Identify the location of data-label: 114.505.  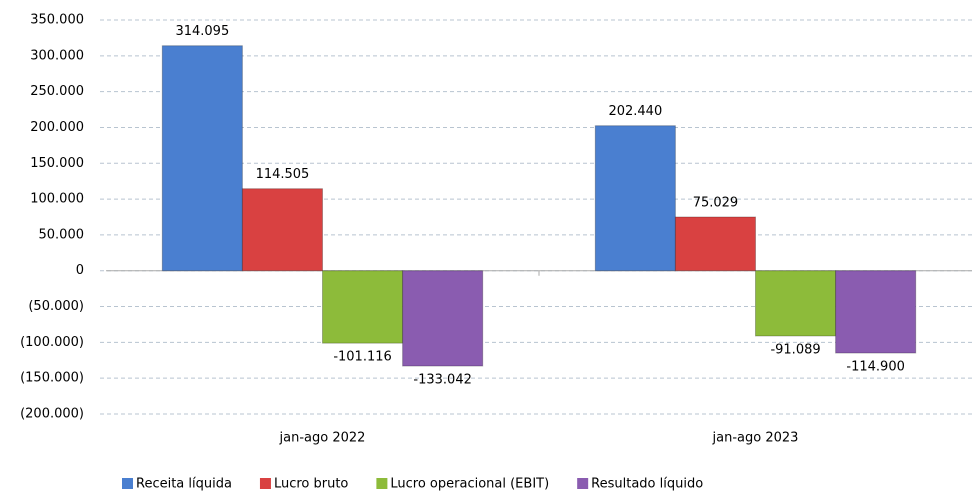
(283, 174).